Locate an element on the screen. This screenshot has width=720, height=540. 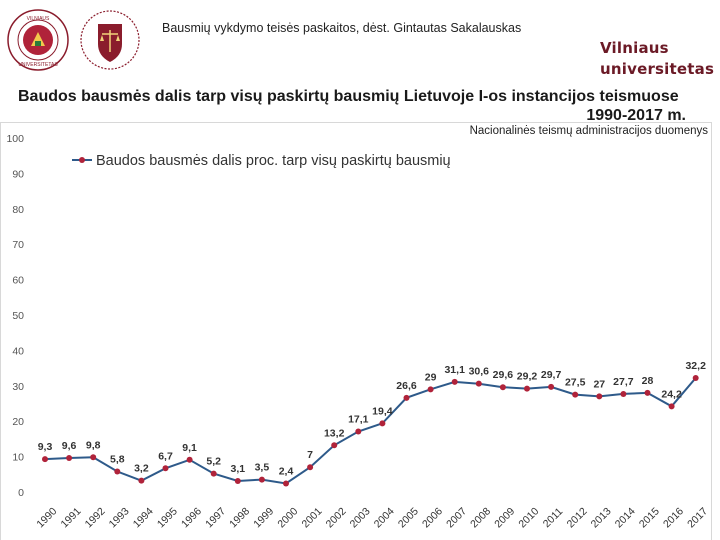
x-tick-label: 2013 is located at coordinates (601, 517).